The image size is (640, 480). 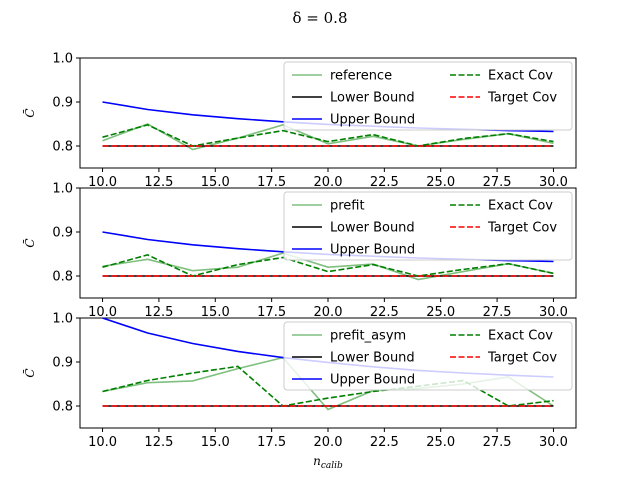 I want to click on legend-label: reference, so click(x=361, y=76).